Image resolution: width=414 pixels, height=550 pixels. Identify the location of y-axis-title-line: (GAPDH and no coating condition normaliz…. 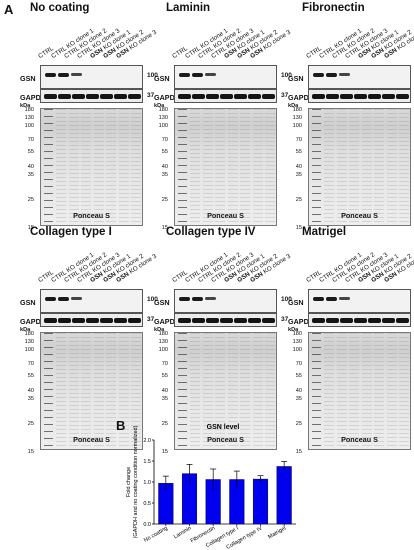
(136, 481).